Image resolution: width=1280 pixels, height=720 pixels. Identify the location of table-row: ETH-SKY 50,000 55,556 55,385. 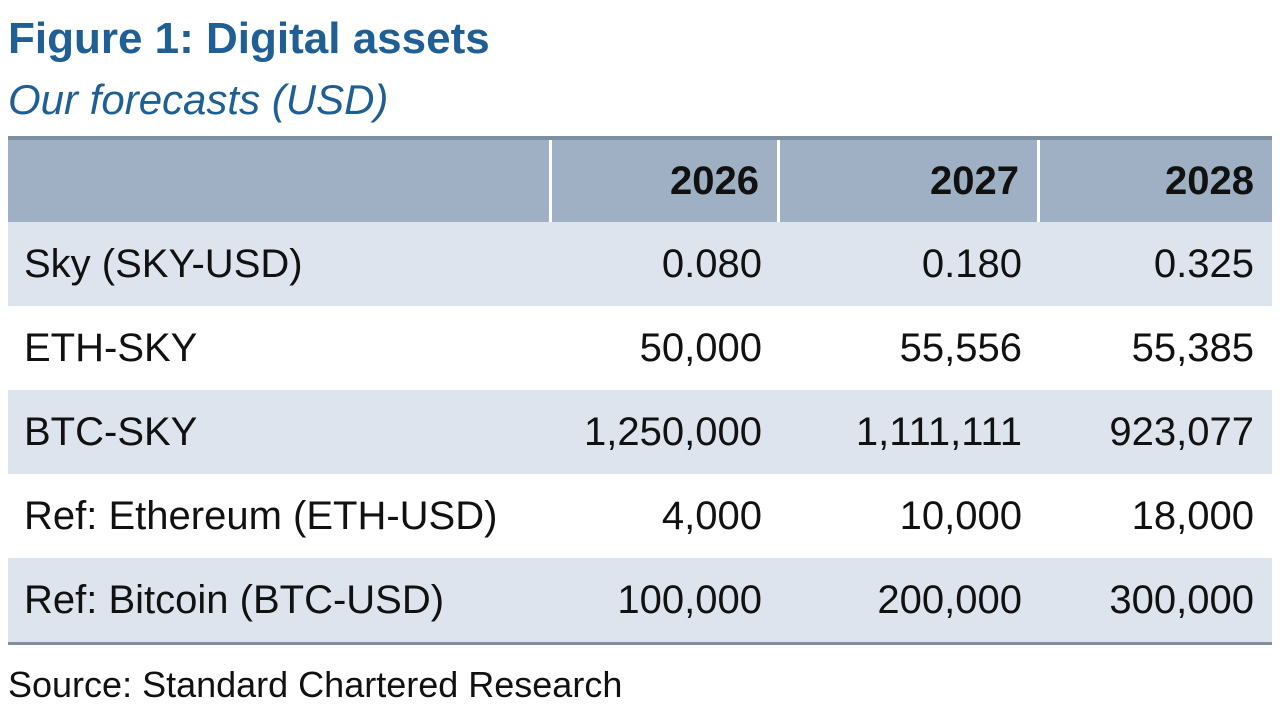
(640, 348).